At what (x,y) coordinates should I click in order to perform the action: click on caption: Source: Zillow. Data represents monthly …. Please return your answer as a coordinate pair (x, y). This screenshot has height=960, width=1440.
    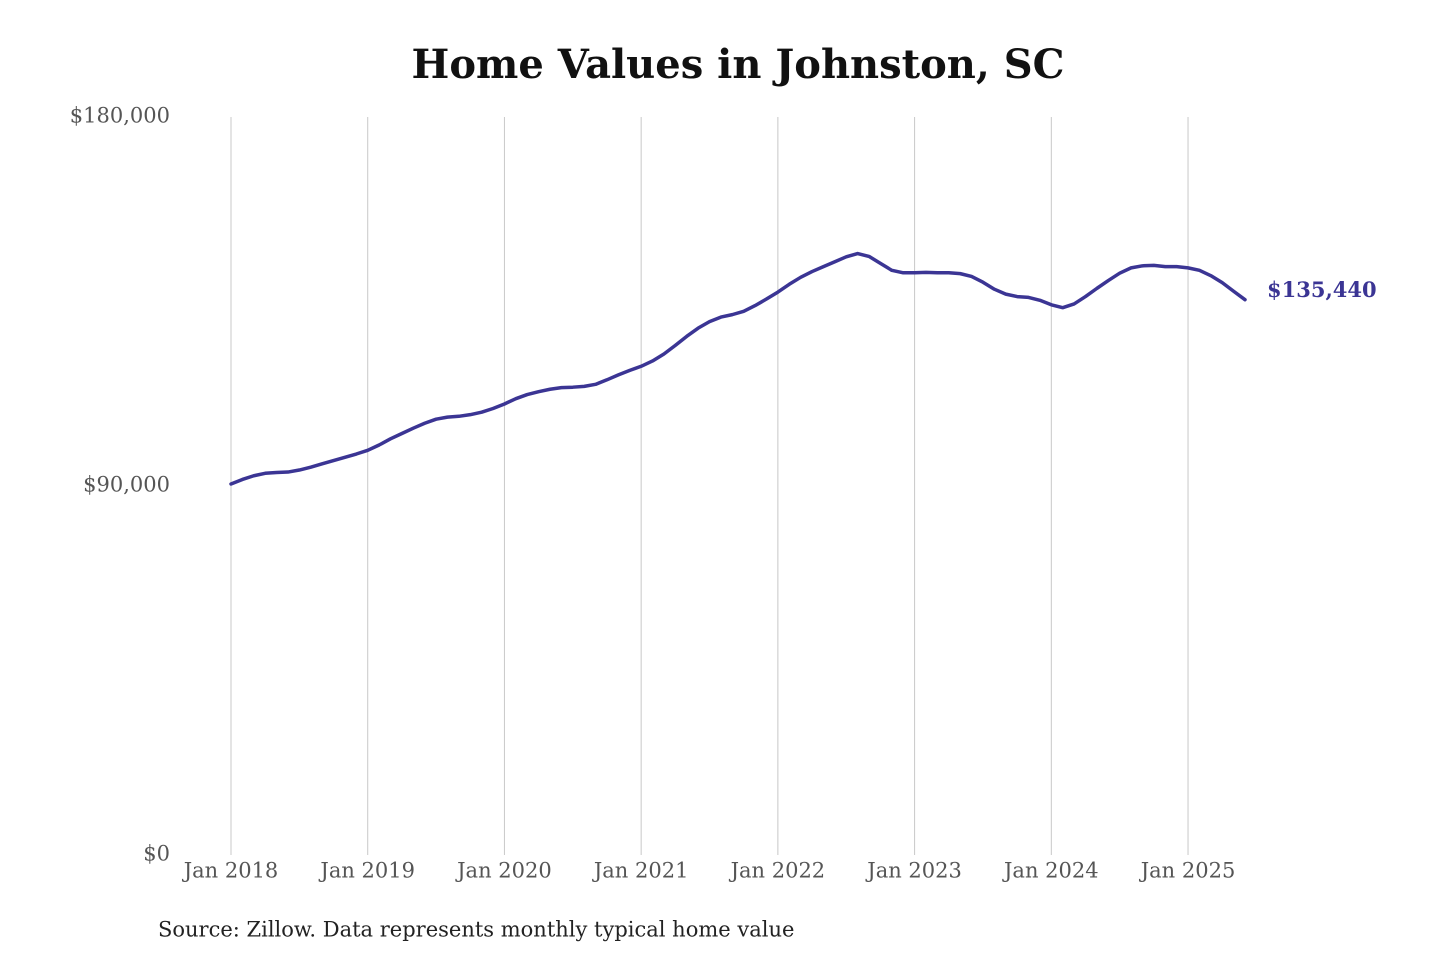
    Looking at the image, I should click on (476, 930).